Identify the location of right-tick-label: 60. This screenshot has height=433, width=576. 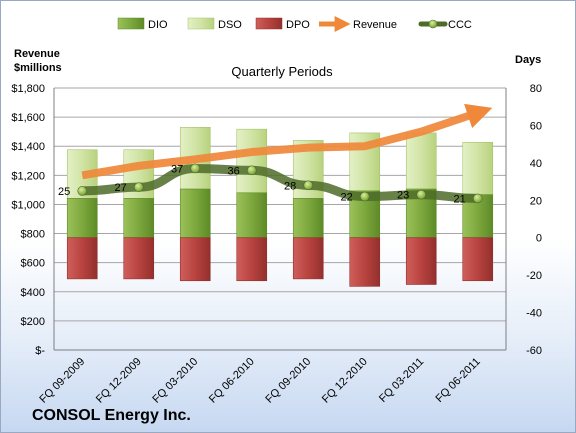
(536, 126).